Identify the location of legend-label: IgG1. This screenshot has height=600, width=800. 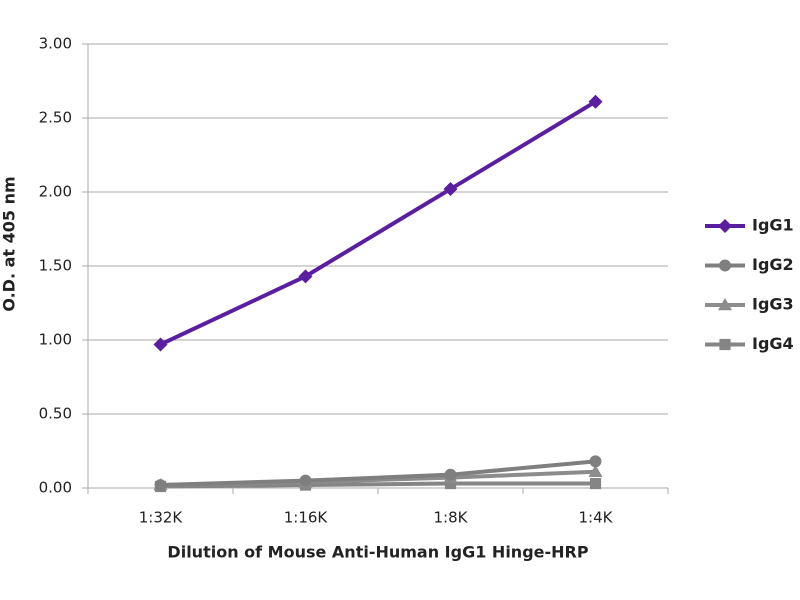
(773, 225).